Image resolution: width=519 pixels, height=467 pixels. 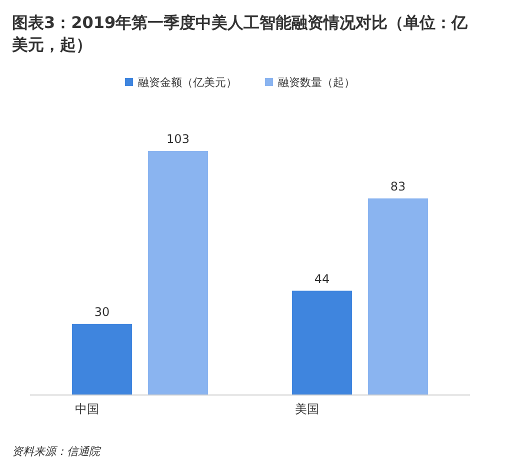 I want to click on x-tick-label: 中国, so click(x=87, y=409).